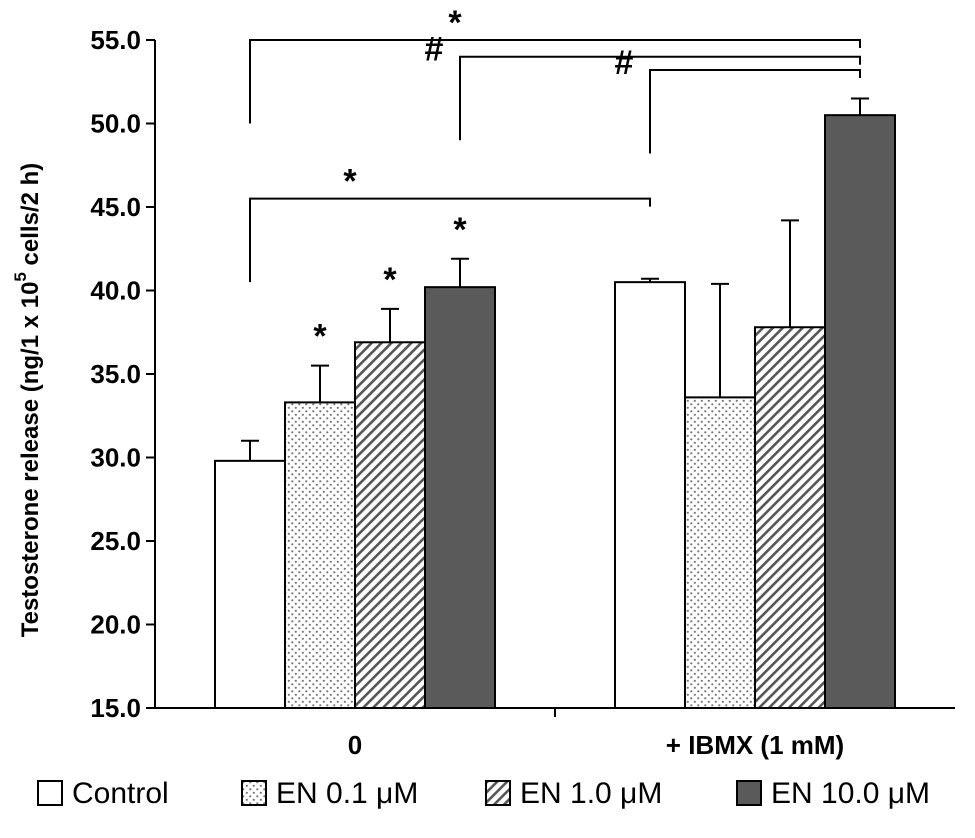 This screenshot has height=838, width=975. I want to click on y-tick-label-1: 20.0, so click(115, 625).